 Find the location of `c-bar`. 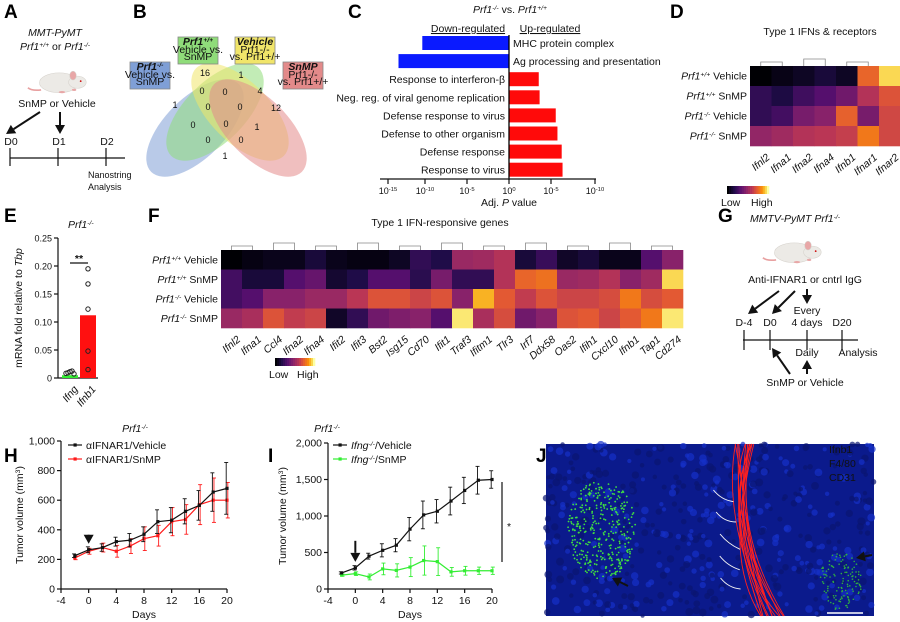

c-bar is located at coordinates (453, 61).